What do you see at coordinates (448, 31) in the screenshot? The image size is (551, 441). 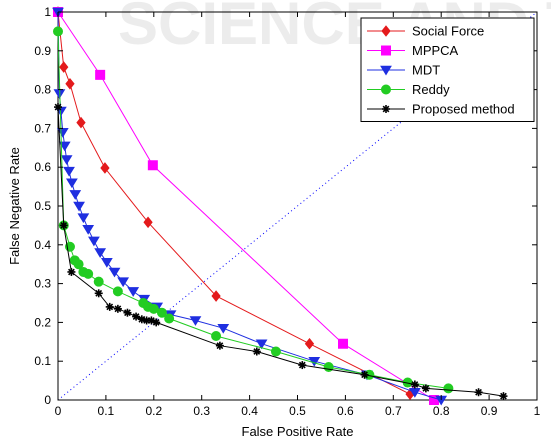 I see `legend-label-social-force: Social Force` at bounding box center [448, 31].